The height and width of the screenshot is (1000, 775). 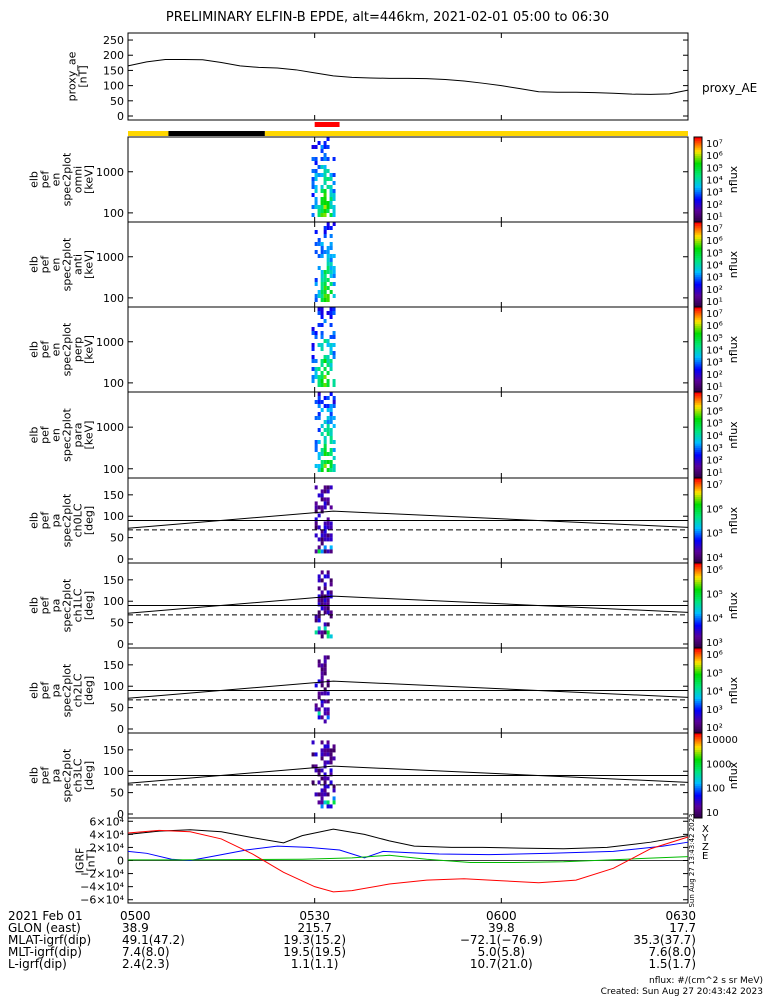 What do you see at coordinates (135, 928) in the screenshot?
I see `xaxis-row-value: 38.9` at bounding box center [135, 928].